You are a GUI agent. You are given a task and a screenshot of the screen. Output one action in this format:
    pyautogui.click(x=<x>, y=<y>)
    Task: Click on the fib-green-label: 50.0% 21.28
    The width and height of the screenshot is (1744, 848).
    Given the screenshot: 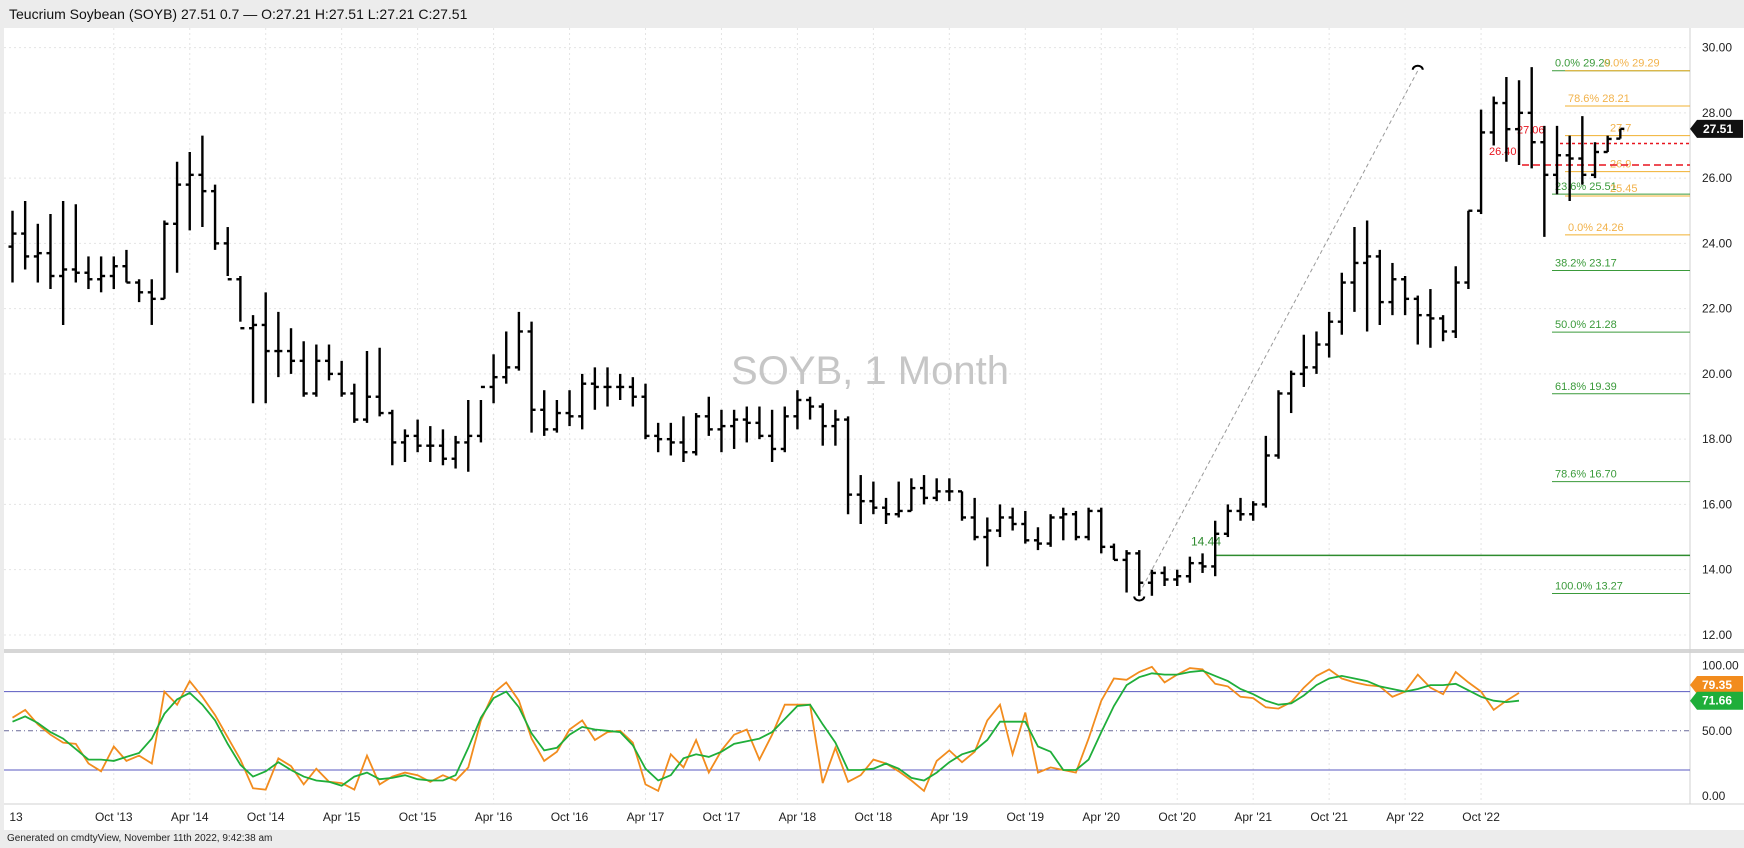 What is the action you would take?
    pyautogui.click(x=1586, y=325)
    